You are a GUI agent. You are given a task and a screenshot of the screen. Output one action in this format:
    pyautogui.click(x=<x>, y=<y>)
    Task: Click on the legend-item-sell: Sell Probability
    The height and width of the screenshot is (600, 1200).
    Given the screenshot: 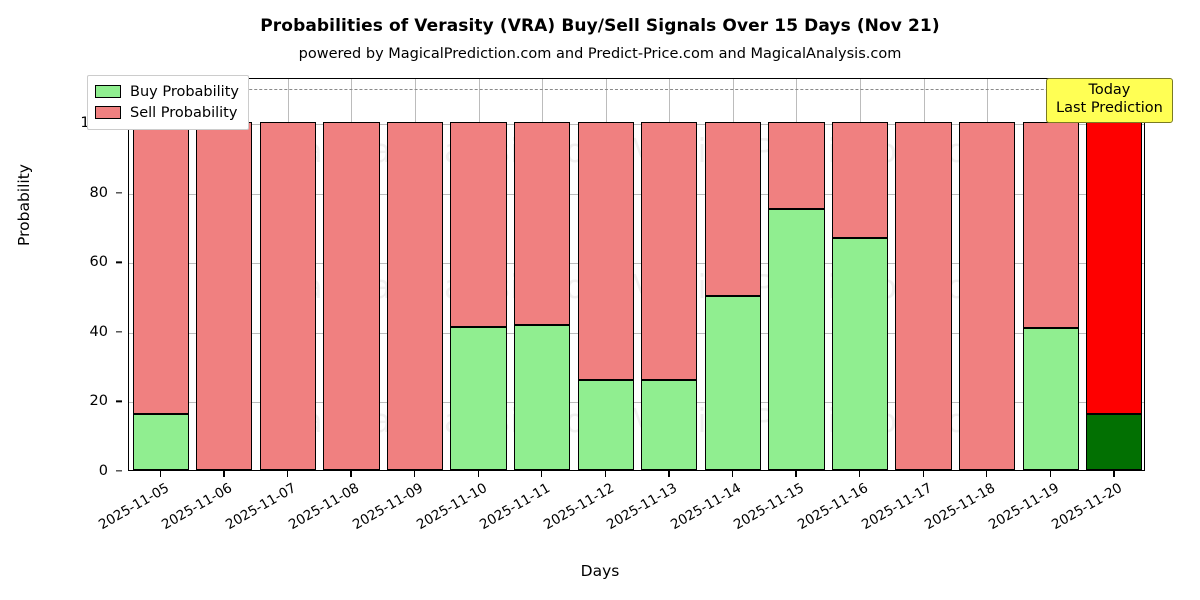 What is the action you would take?
    pyautogui.click(x=167, y=112)
    